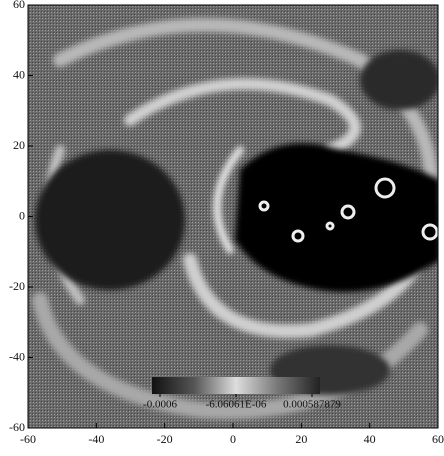 The width and height of the screenshot is (444, 456). Describe the element at coordinates (236, 405) in the screenshot. I see `colorbar-tick-label: -6.06061E-06` at that location.